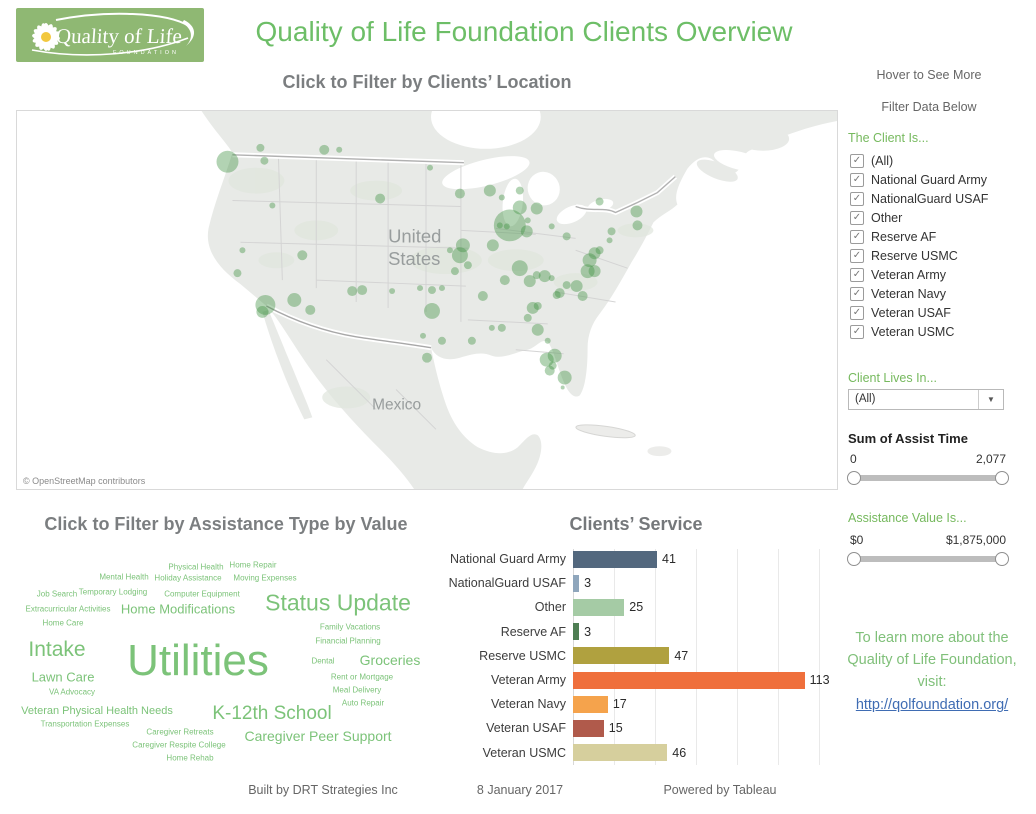 The width and height of the screenshot is (1036, 814). I want to click on client-filter-option: ✓ Reserve AF, so click(919, 236).